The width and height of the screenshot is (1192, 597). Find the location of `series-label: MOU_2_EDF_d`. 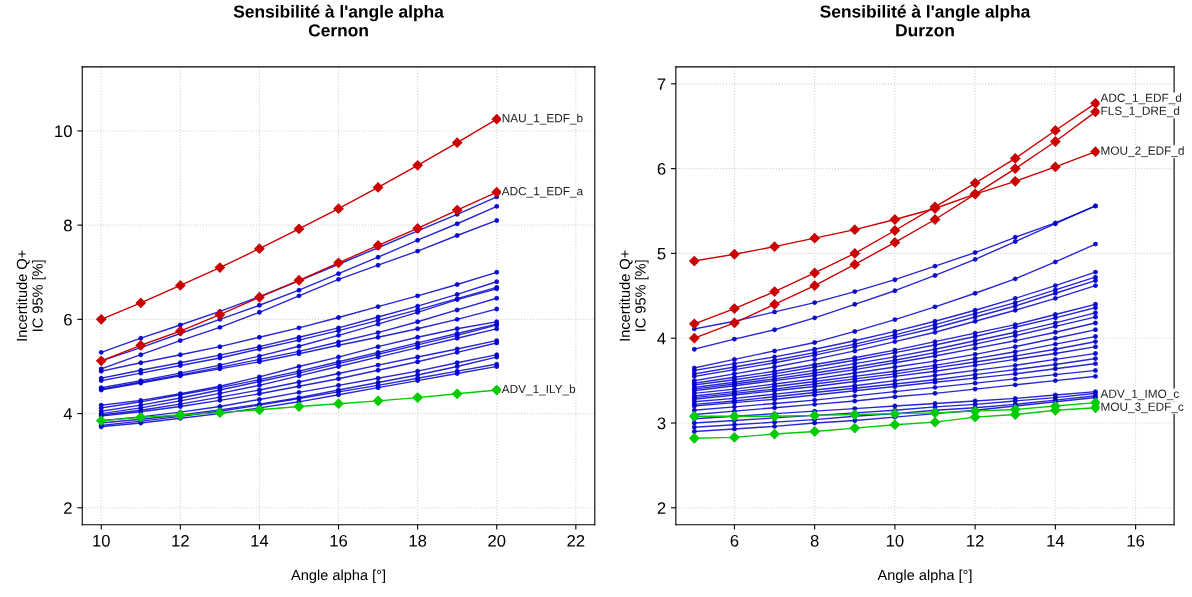

series-label: MOU_2_EDF_d is located at coordinates (1142, 152).